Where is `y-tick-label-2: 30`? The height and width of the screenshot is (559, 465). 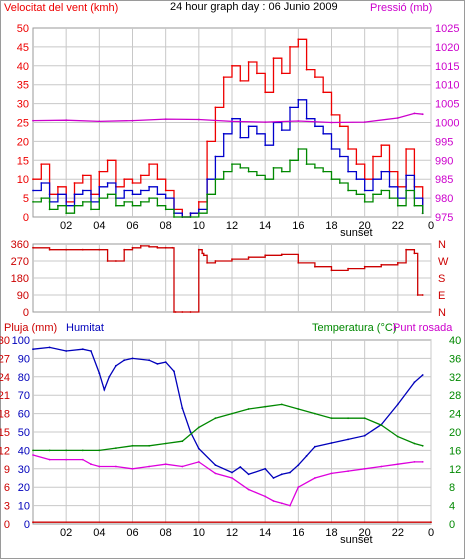
y-tick-label-2: 30 is located at coordinates (5, 341).